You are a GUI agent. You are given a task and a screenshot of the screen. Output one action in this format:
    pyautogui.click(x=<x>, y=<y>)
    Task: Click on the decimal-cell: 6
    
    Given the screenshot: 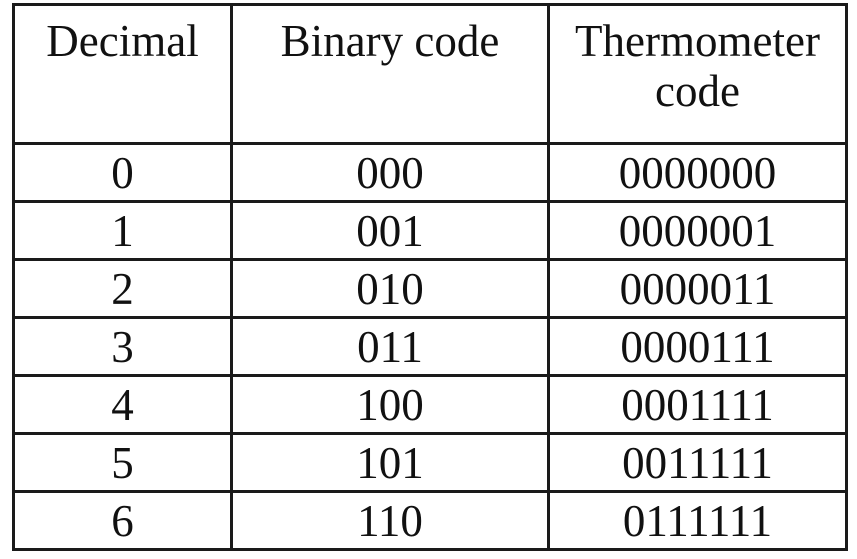 What is the action you would take?
    pyautogui.click(x=122, y=520)
    